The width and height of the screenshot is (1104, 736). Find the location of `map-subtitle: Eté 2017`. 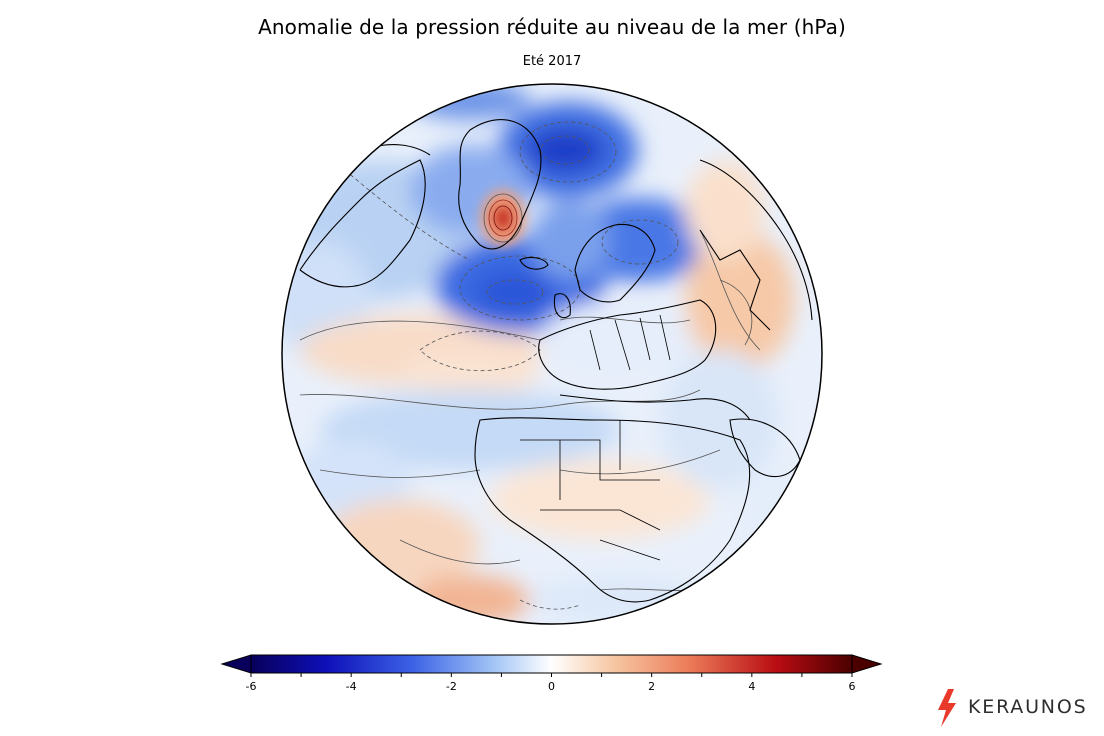

map-subtitle: Eté 2017 is located at coordinates (552, 61).